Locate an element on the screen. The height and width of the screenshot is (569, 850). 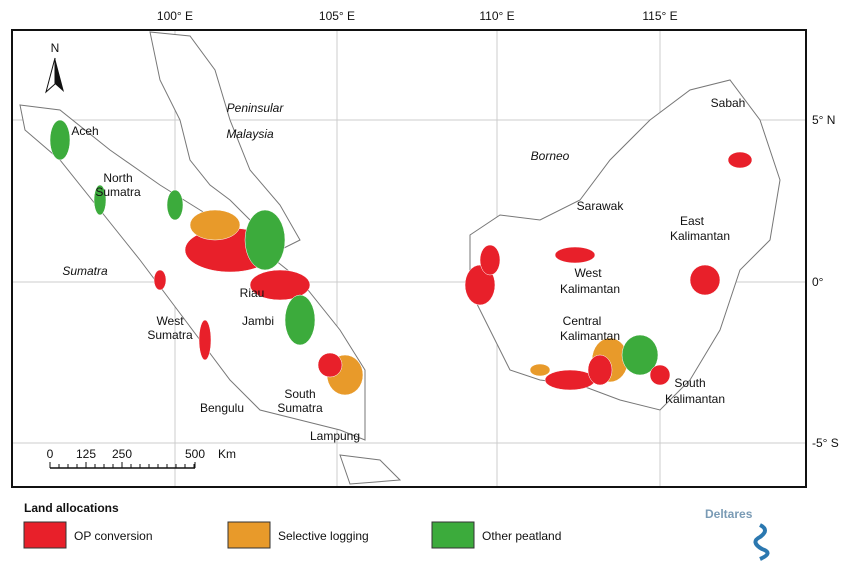
region-label: North is located at coordinates (117, 178).